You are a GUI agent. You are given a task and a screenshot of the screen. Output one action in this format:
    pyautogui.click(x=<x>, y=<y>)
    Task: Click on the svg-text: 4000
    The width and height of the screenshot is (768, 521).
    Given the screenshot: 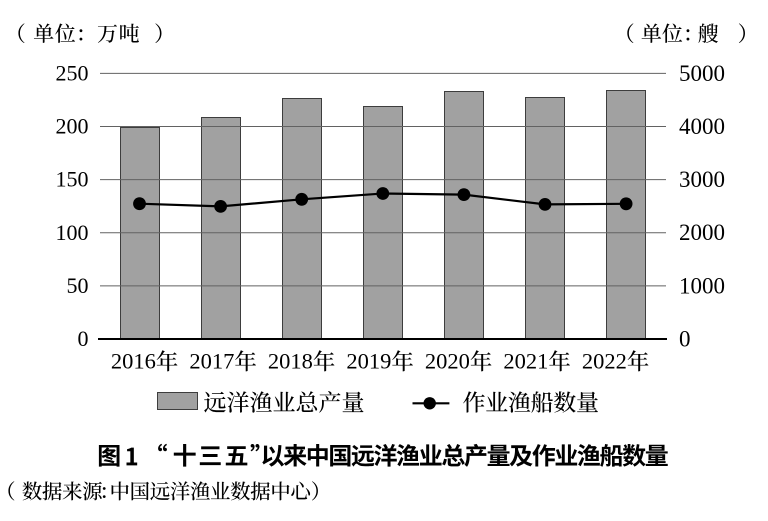 What is the action you would take?
    pyautogui.click(x=702, y=126)
    